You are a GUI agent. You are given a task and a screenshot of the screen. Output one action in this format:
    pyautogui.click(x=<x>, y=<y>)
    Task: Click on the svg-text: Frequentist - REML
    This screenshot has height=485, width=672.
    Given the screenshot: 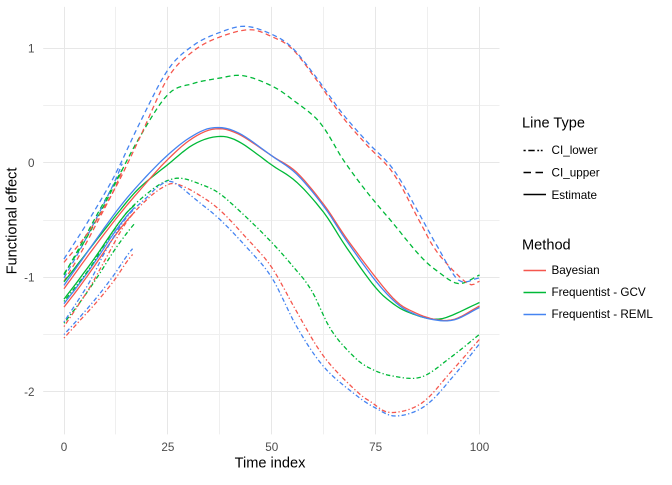 What is the action you would take?
    pyautogui.click(x=603, y=314)
    